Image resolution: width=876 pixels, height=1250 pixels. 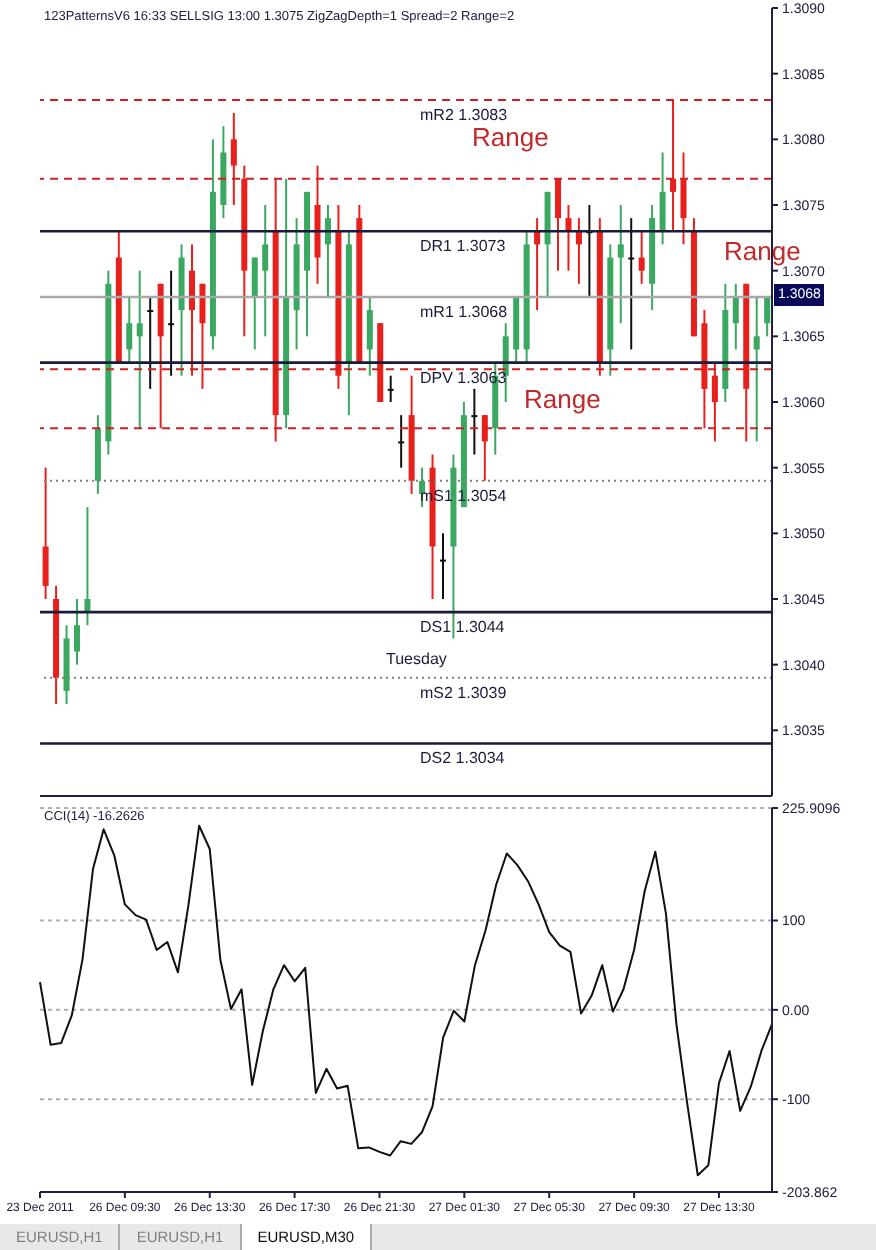 I want to click on ref-line-label: DS1 1.3044, so click(x=463, y=627).